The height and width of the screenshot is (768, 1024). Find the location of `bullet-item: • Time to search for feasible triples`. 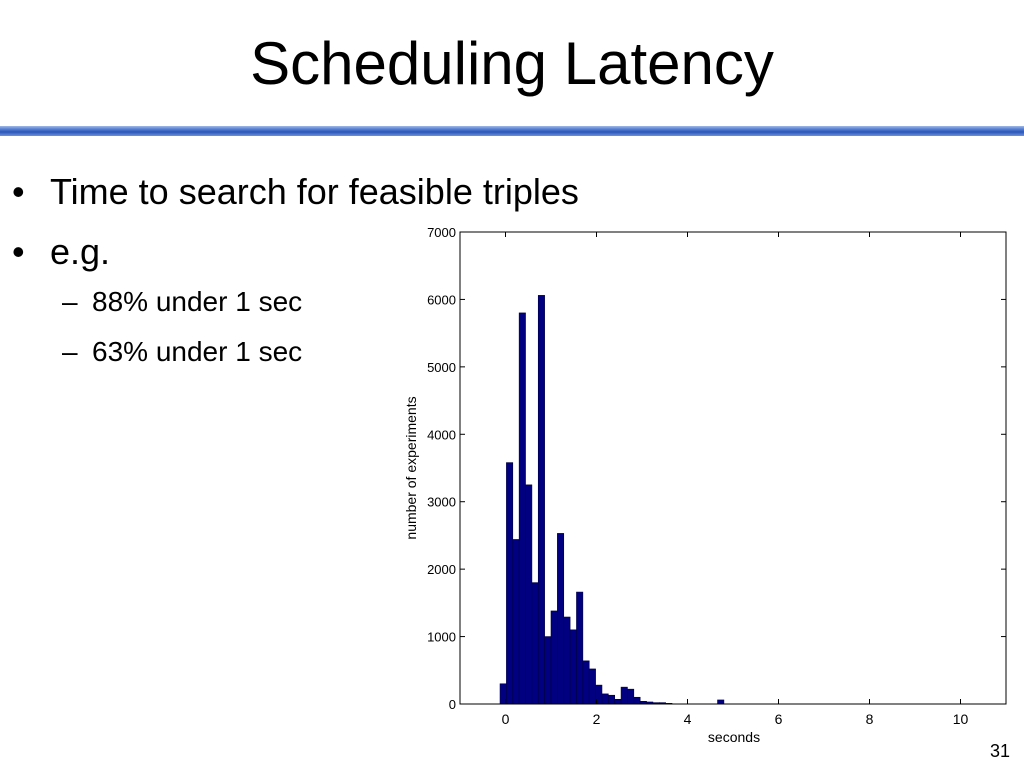

bullet-item: • Time to search for feasible triples is located at coordinates (295, 192).